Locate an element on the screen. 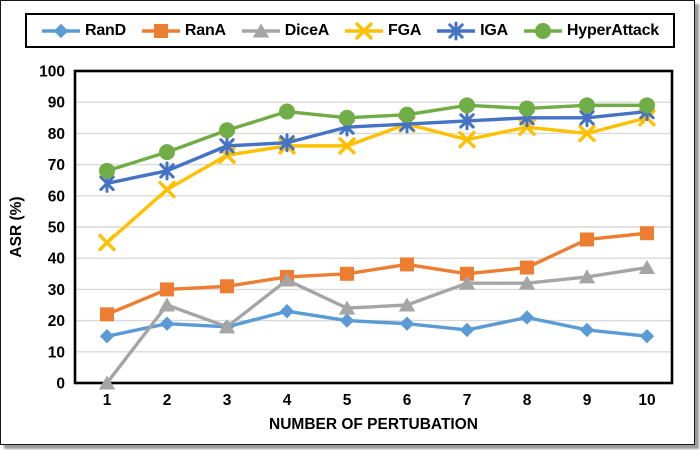 This screenshot has width=700, height=450. triangle-glyph is located at coordinates (260, 30).